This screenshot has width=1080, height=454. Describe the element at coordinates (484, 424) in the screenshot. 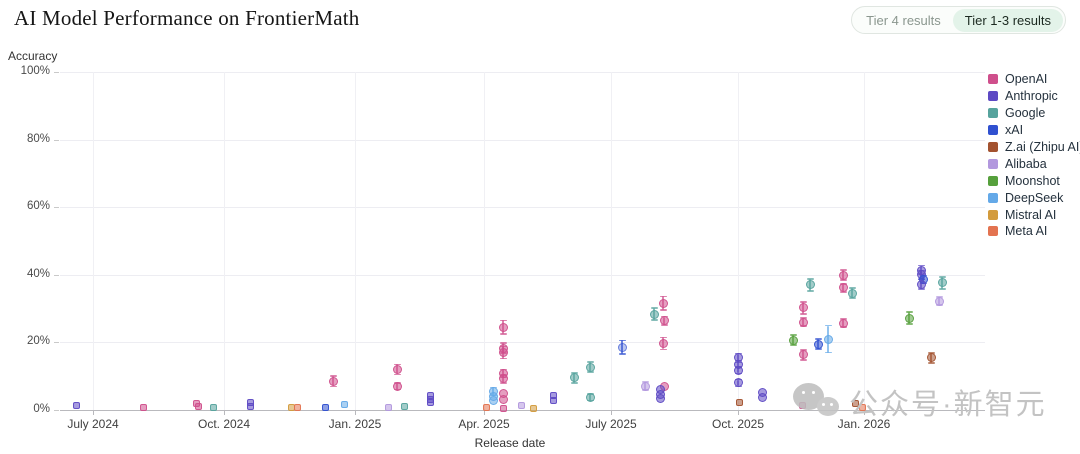

I see `x-tick-label: Apr. 2025` at that location.